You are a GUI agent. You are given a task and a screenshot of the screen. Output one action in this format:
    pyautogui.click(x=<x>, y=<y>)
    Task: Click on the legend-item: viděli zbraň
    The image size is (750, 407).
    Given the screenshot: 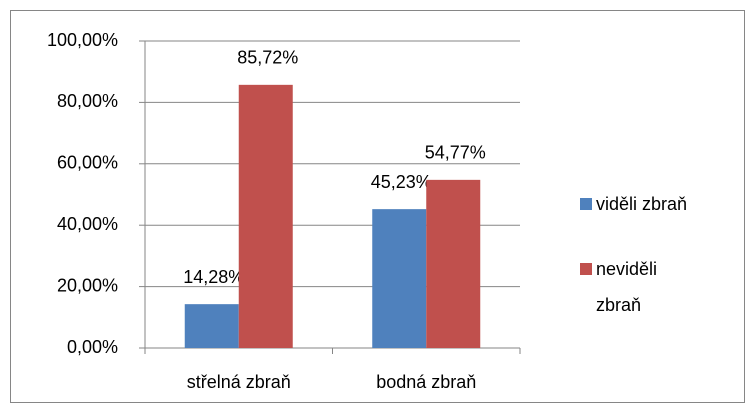 What is the action you would take?
    pyautogui.click(x=655, y=204)
    